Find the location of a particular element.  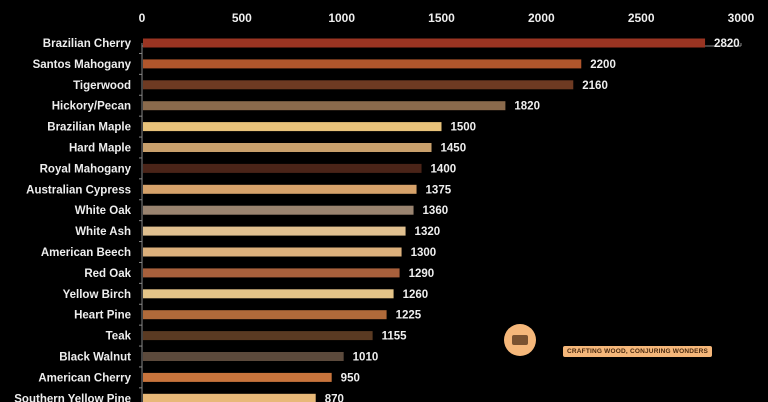

data-label: 1360 is located at coordinates (436, 211).